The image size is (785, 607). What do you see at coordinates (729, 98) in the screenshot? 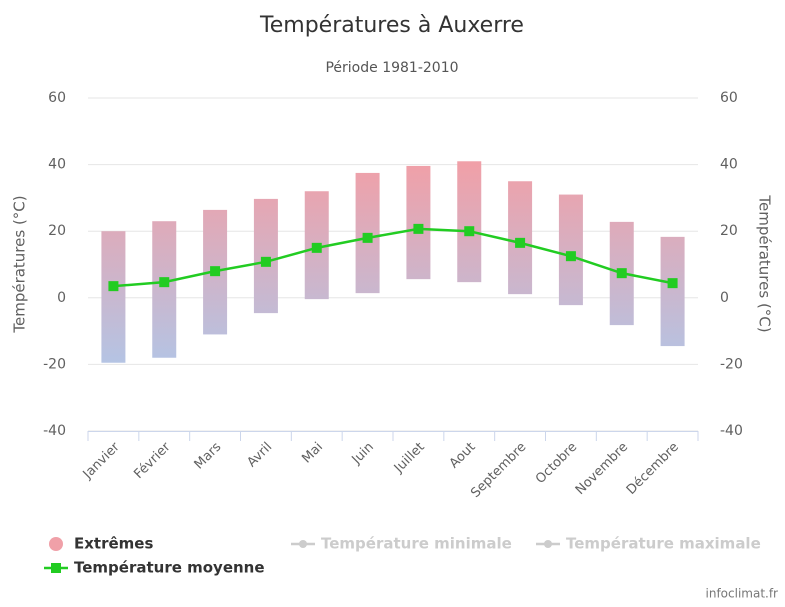
I see `y2-tick-label: 60` at bounding box center [729, 98].